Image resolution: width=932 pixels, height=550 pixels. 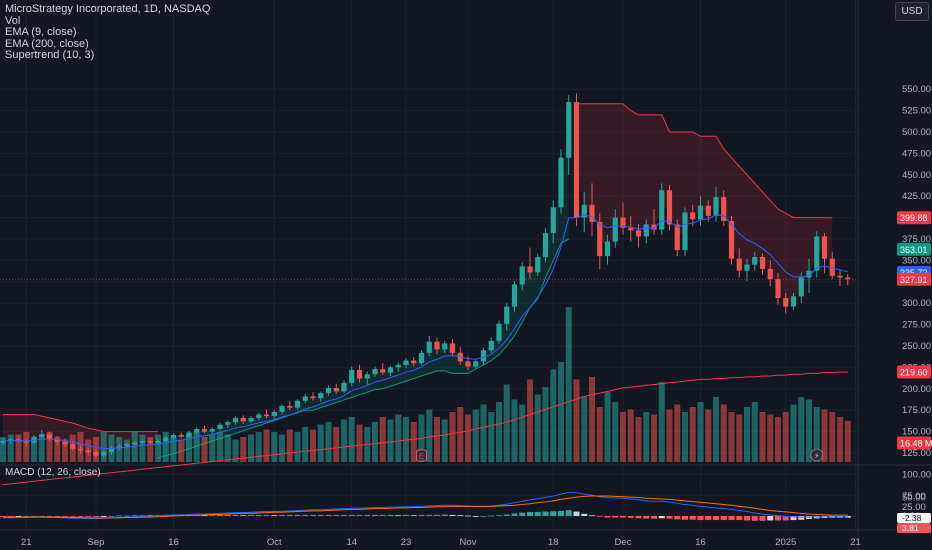 What do you see at coordinates (916, 239) in the screenshot?
I see `price-tick-label: 375.00` at bounding box center [916, 239].